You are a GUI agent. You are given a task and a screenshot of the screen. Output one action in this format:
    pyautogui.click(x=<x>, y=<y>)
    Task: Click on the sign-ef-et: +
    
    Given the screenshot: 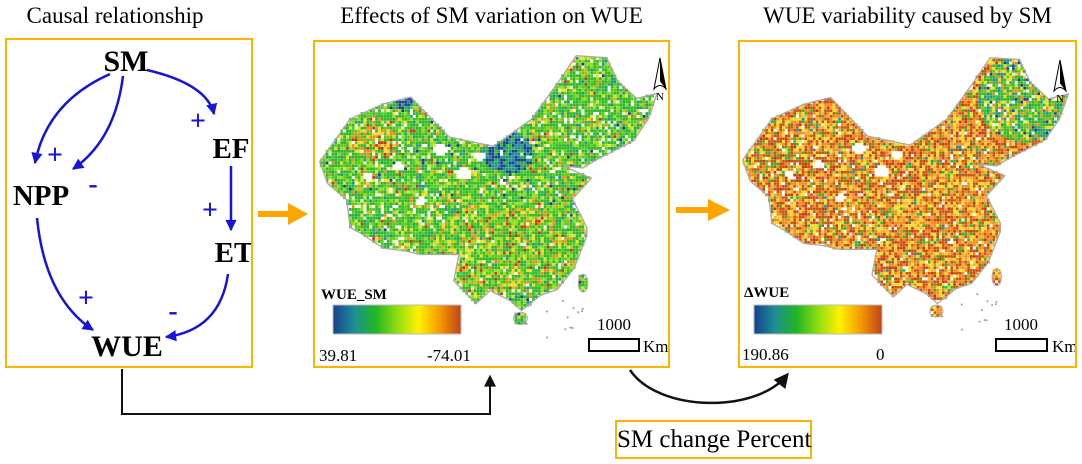 What is the action you would take?
    pyautogui.click(x=210, y=210)
    